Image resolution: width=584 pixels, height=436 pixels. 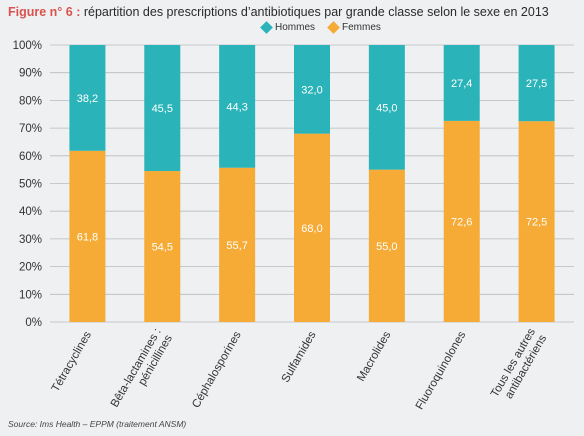 What do you see at coordinates (30, 129) in the screenshot?
I see `y-tick-label: 70%` at bounding box center [30, 129].